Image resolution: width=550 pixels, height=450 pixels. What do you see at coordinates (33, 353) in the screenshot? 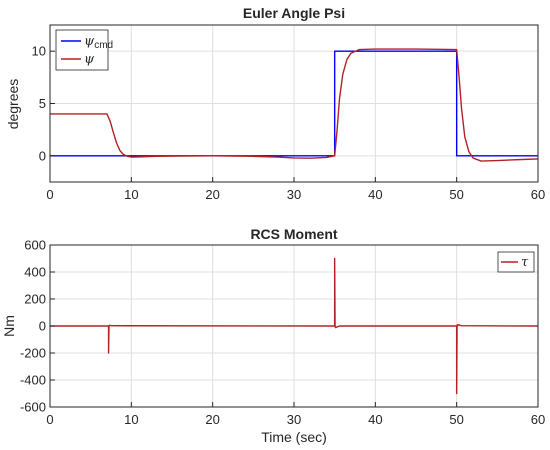
I see `bottom-y-tick-label: -200` at bounding box center [33, 353].